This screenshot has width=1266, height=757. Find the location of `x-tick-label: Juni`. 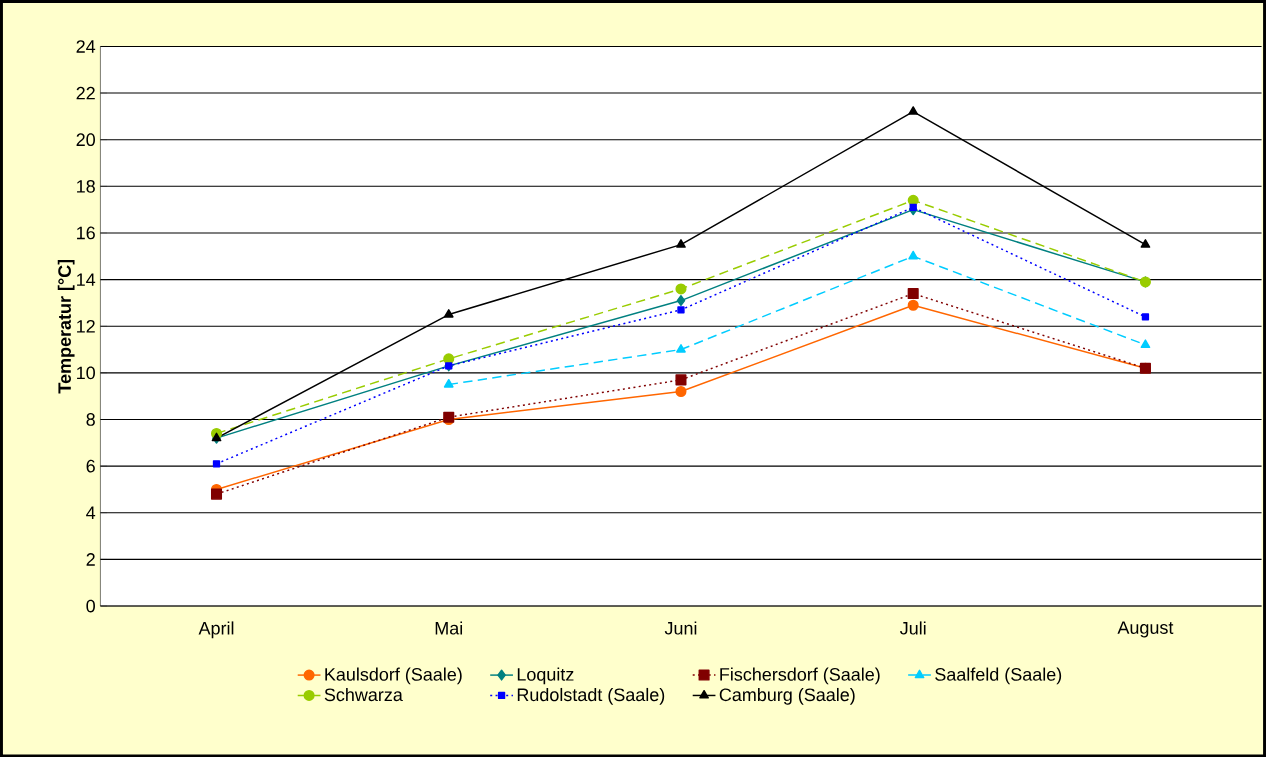

x-tick-label: Juni is located at coordinates (680, 628).